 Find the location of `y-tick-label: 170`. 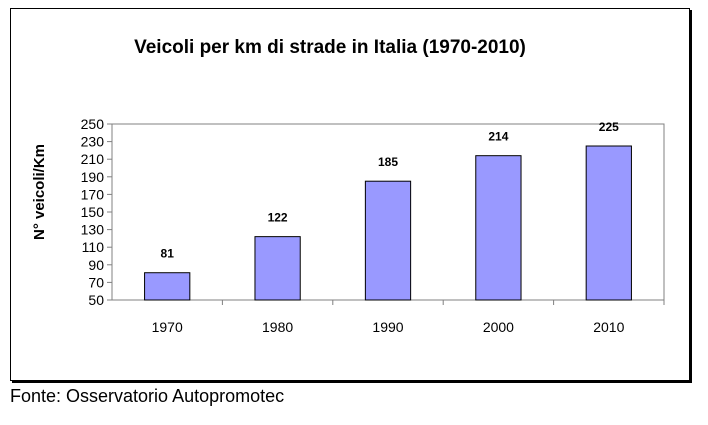

y-tick-label: 170 is located at coordinates (93, 194).